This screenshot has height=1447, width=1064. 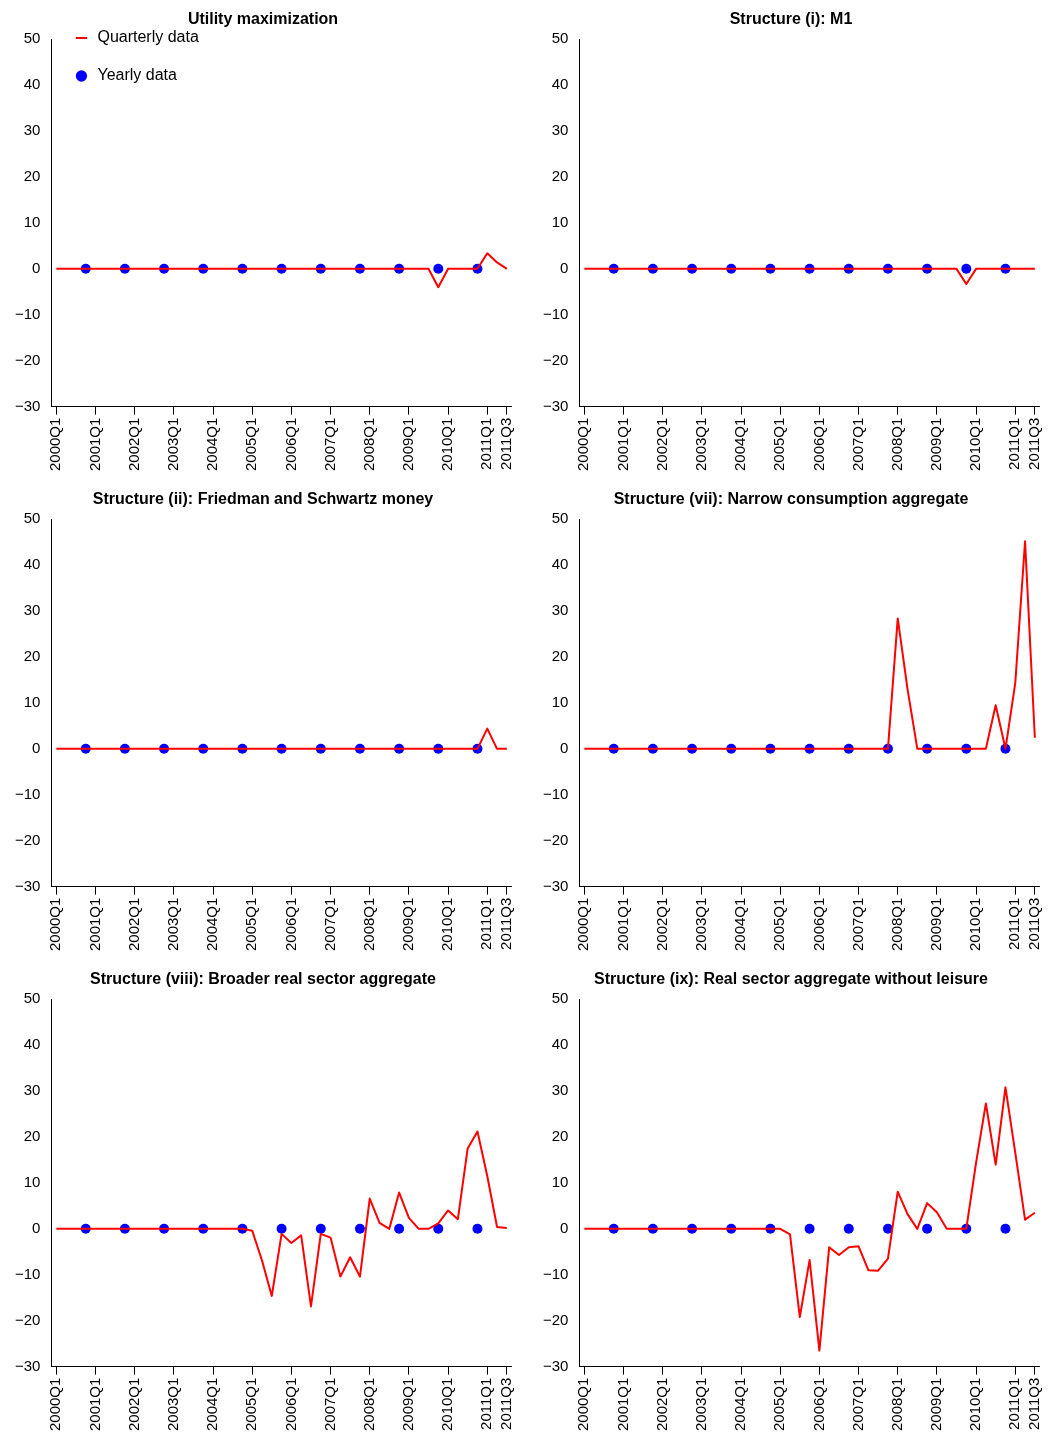 What do you see at coordinates (137, 75) in the screenshot?
I see `legend-label: Yearly data` at bounding box center [137, 75].